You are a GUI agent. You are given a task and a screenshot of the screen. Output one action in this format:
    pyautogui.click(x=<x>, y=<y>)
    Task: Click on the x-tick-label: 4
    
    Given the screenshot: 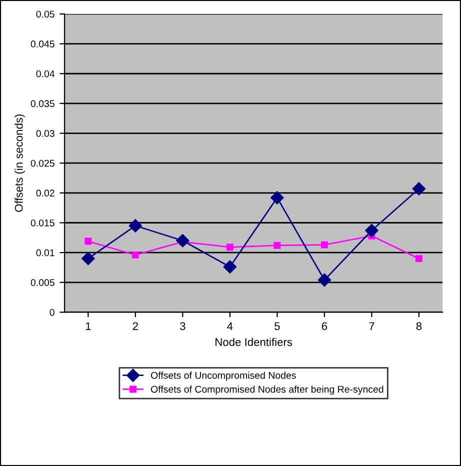 What is the action you would take?
    pyautogui.click(x=230, y=326)
    